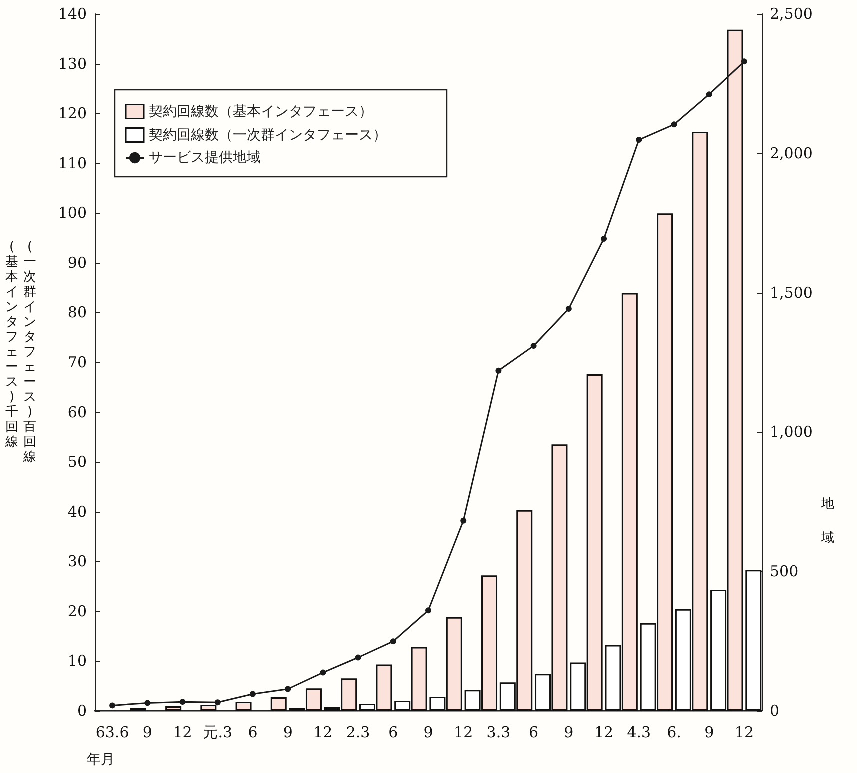  I want to click on y-tick-label: 100, so click(72, 213).